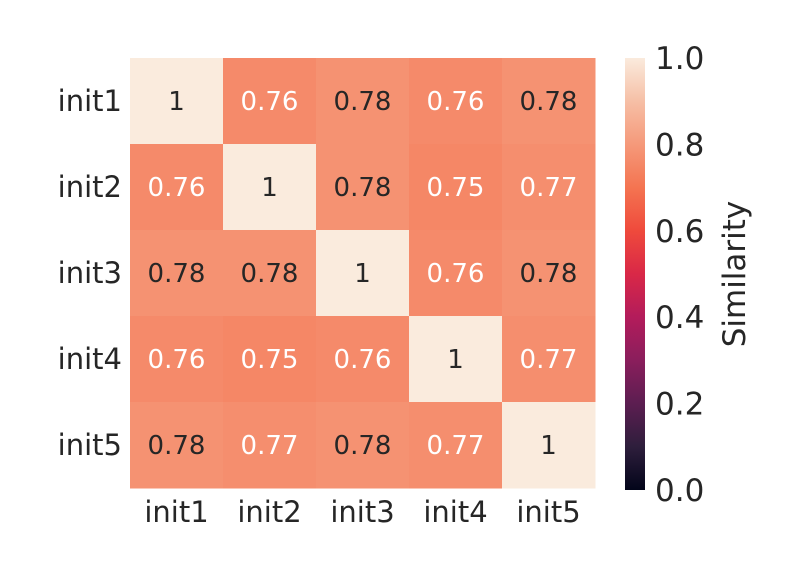  I want to click on heatmap-cell-init2-init3, so click(363, 187).